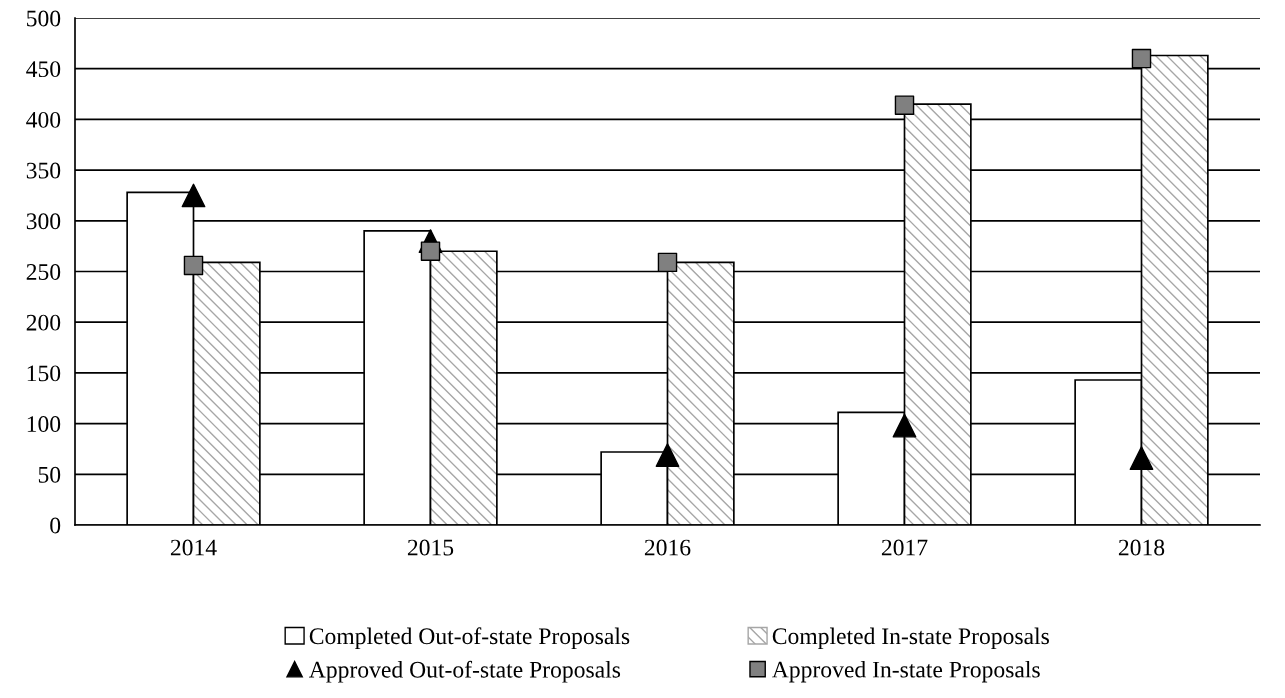 This screenshot has width=1285, height=698. What do you see at coordinates (43, 69) in the screenshot?
I see `y-tick-label: 450` at bounding box center [43, 69].